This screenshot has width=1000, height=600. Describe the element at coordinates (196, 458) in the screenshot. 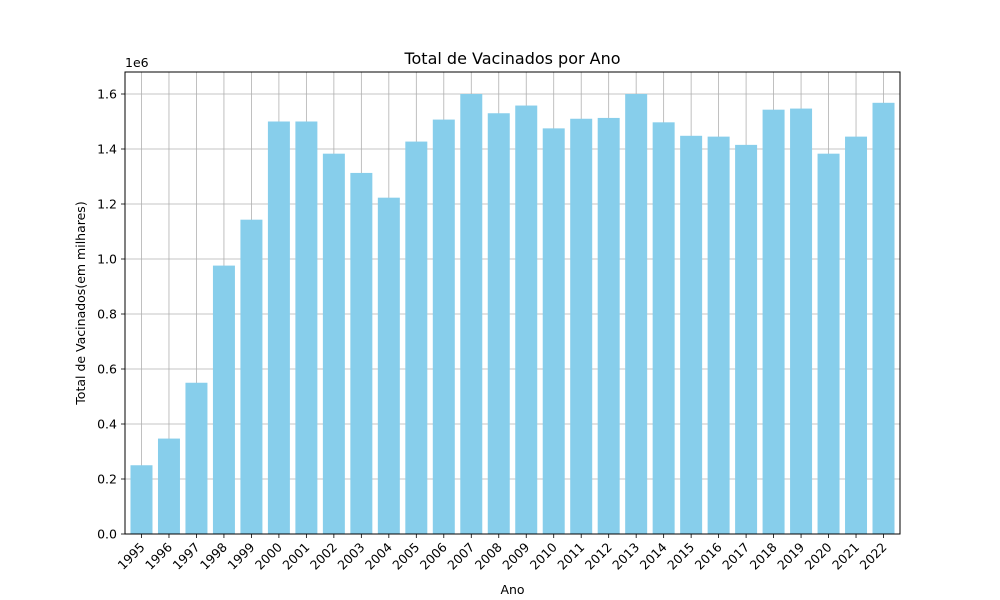

I see `bar-1997` at that location.